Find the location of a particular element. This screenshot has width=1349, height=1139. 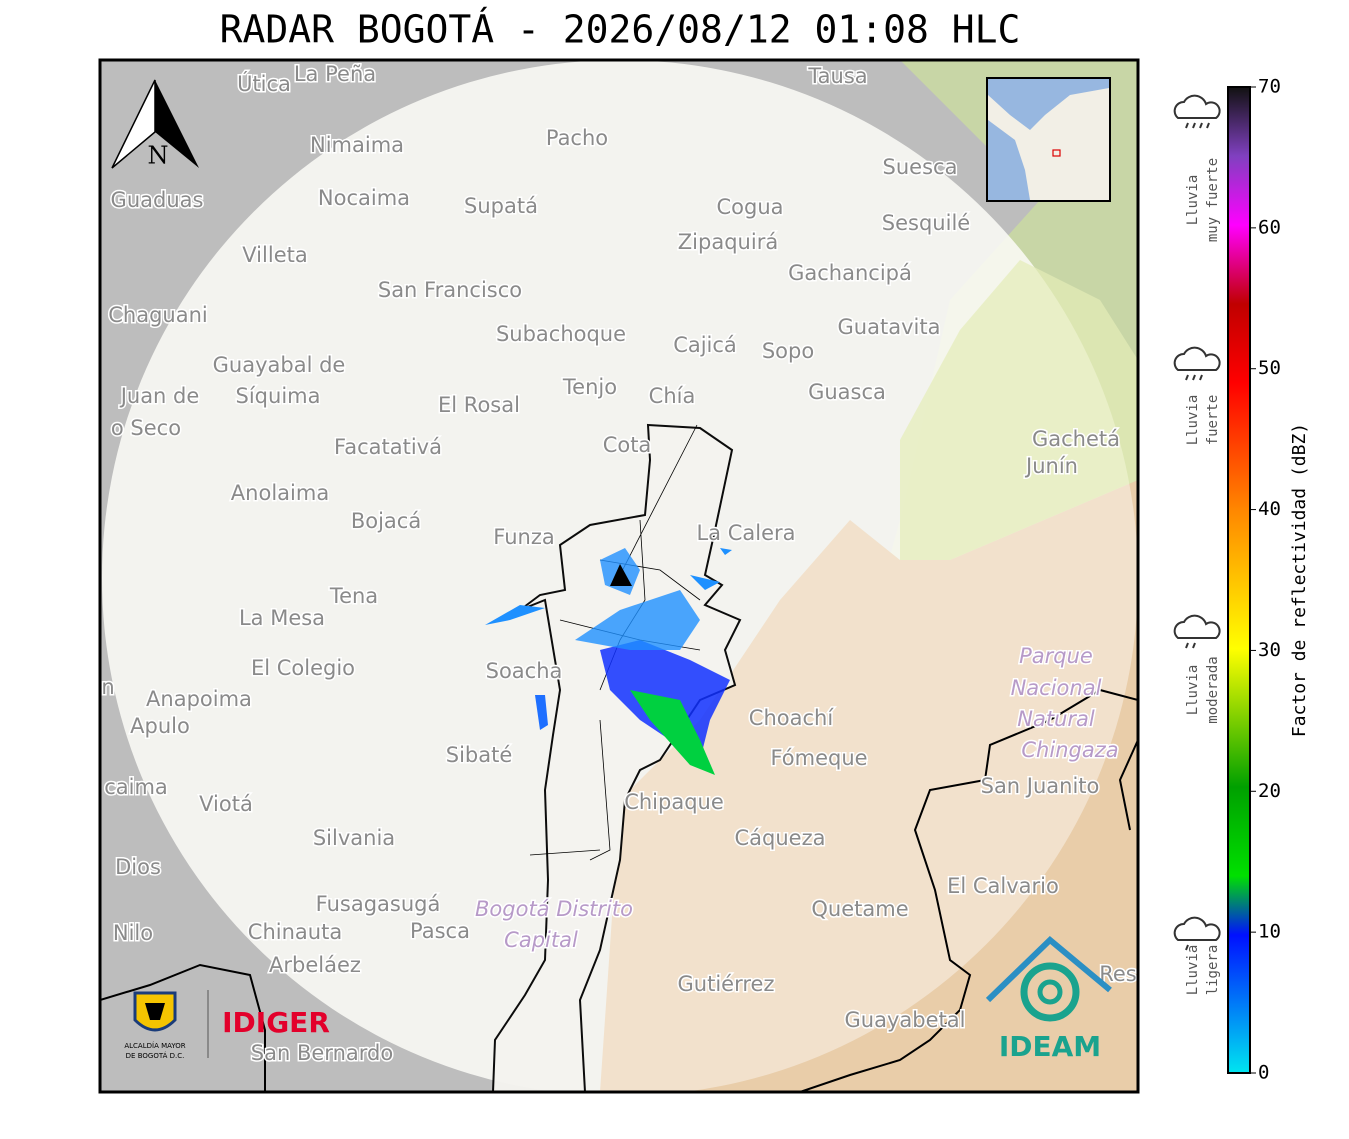

place-label: Parque is located at coordinates (1056, 656).